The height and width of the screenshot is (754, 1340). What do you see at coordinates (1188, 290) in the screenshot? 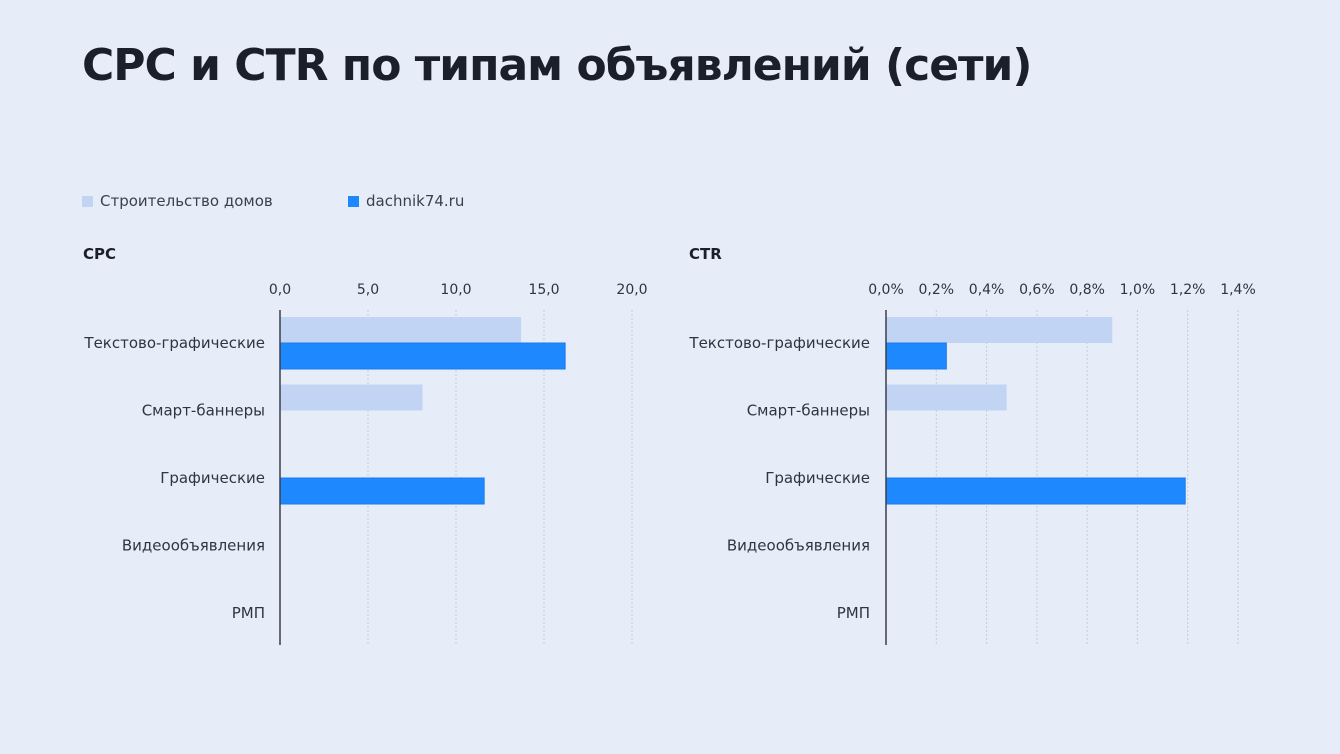
I see `tick-label: 1,2%` at bounding box center [1188, 290].